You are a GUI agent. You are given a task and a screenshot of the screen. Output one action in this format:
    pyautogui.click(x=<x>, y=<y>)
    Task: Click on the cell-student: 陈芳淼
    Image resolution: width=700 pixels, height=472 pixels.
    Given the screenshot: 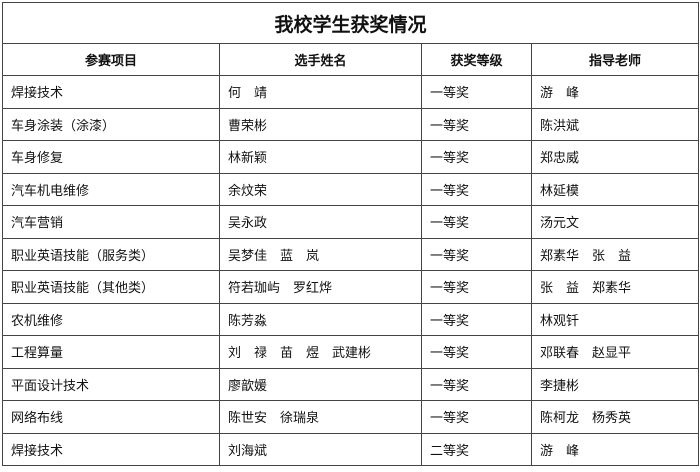 What is the action you would take?
    pyautogui.click(x=320, y=319)
    